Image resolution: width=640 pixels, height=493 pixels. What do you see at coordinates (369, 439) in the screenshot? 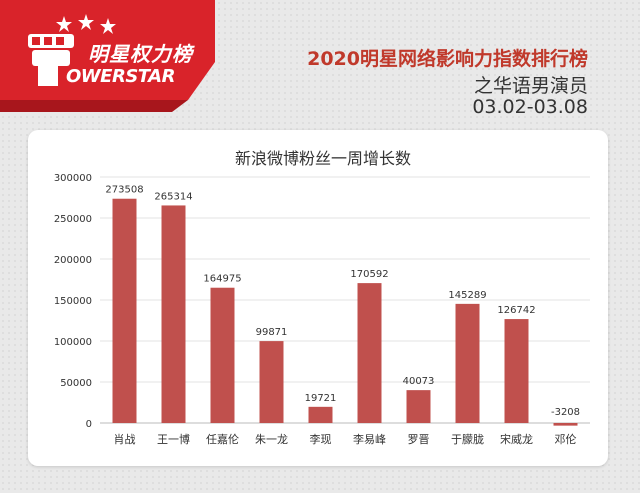
I see `x-tick-label: 李易峰` at bounding box center [369, 439].